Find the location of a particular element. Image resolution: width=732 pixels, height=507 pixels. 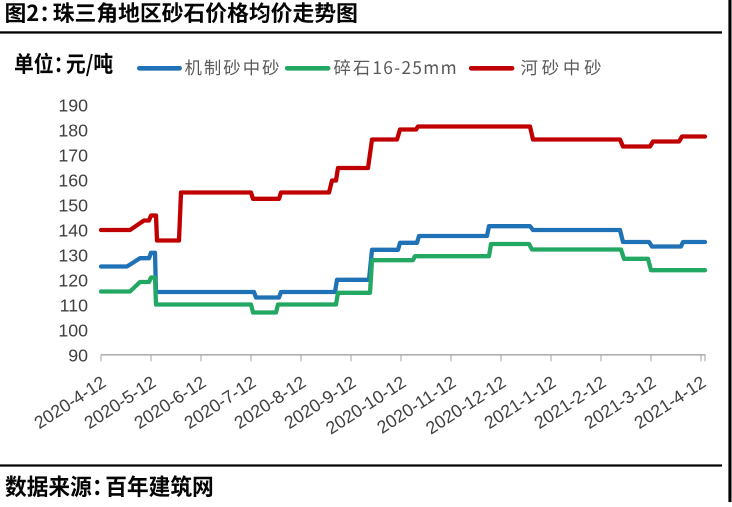

svg-text: 110 is located at coordinates (74, 305).